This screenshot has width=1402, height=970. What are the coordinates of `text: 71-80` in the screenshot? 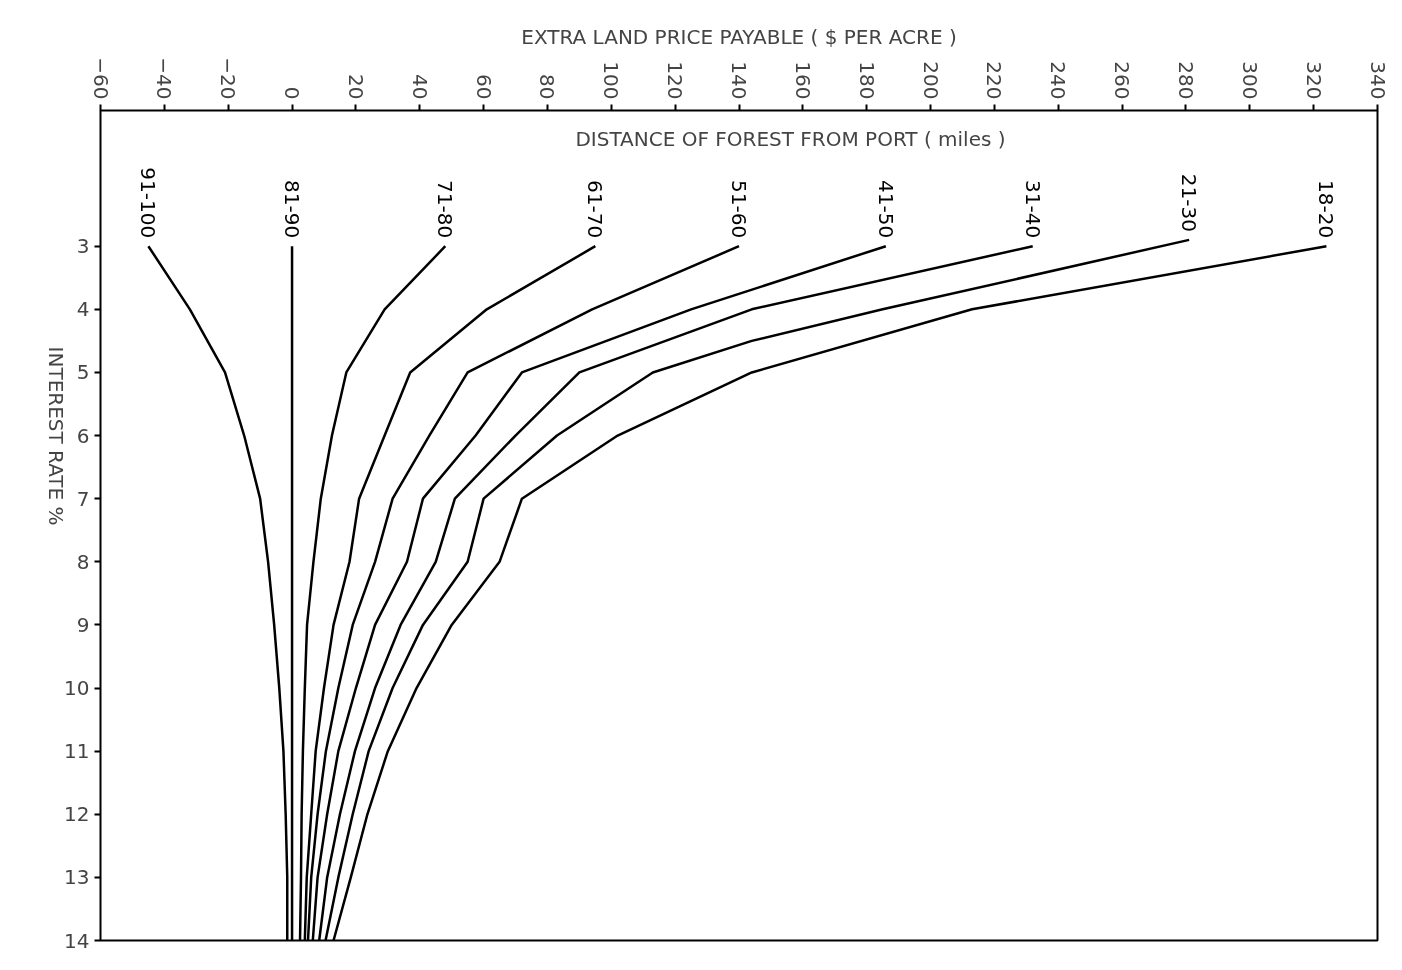 It's located at (445, 209).